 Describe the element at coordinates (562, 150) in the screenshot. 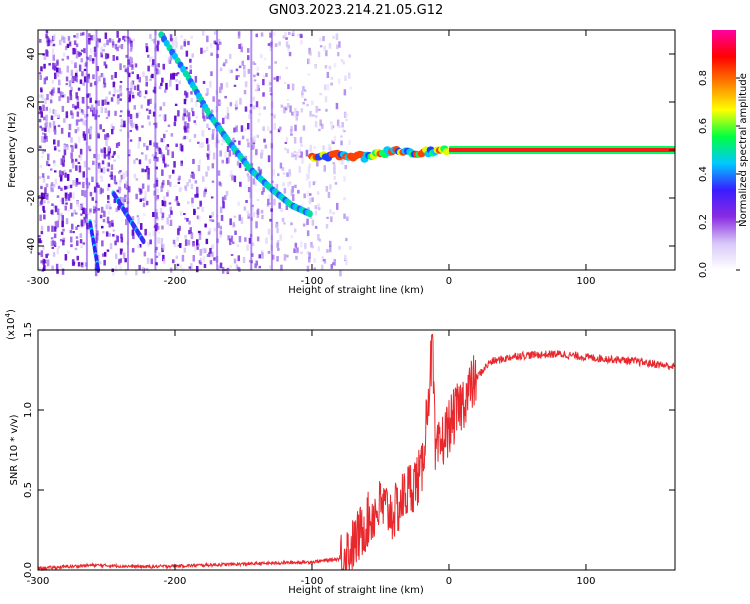

I see `ridge-band-inner` at that location.